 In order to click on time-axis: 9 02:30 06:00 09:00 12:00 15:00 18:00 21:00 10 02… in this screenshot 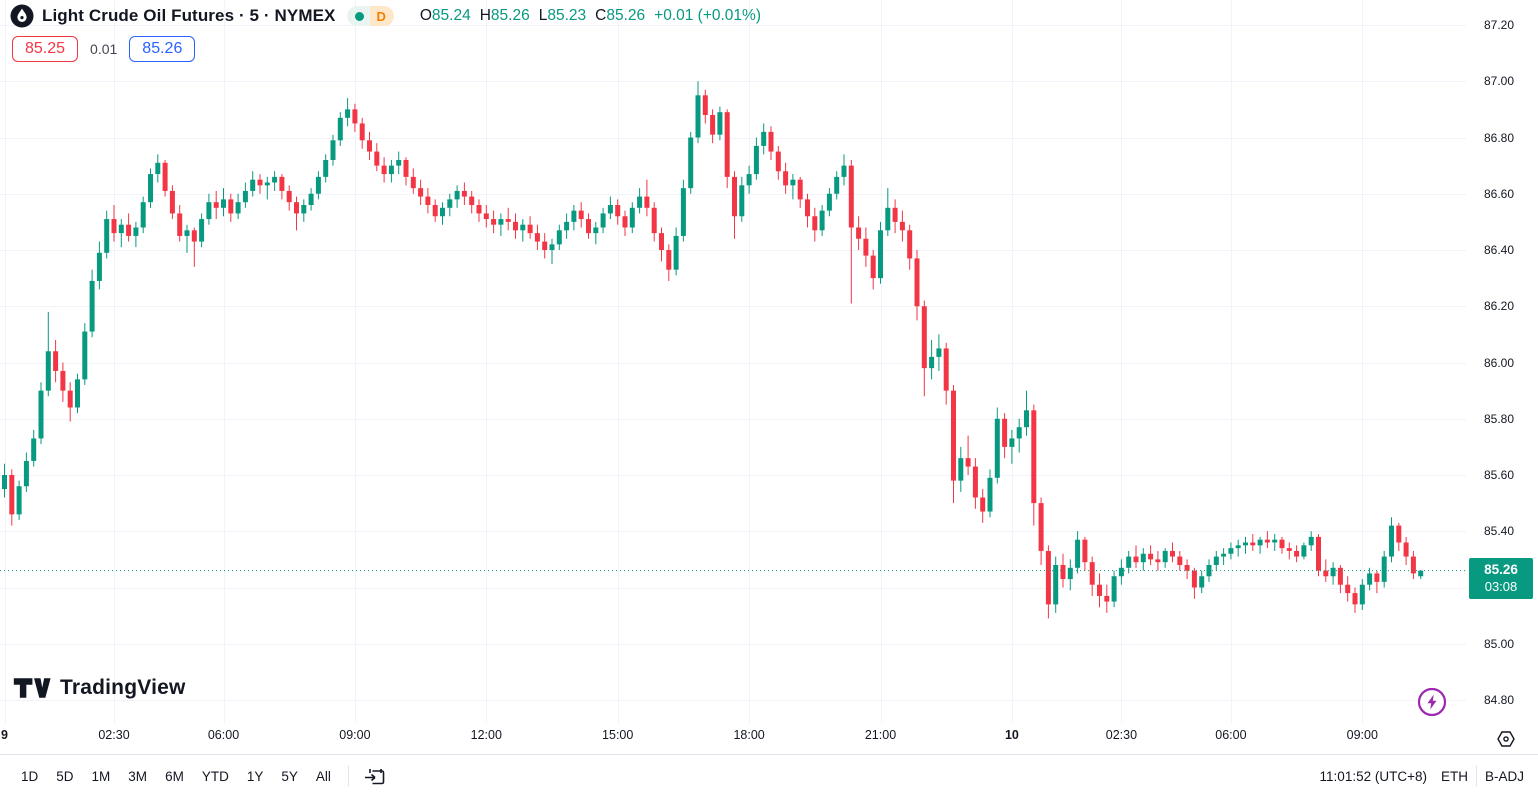, I will do `click(769, 738)`.